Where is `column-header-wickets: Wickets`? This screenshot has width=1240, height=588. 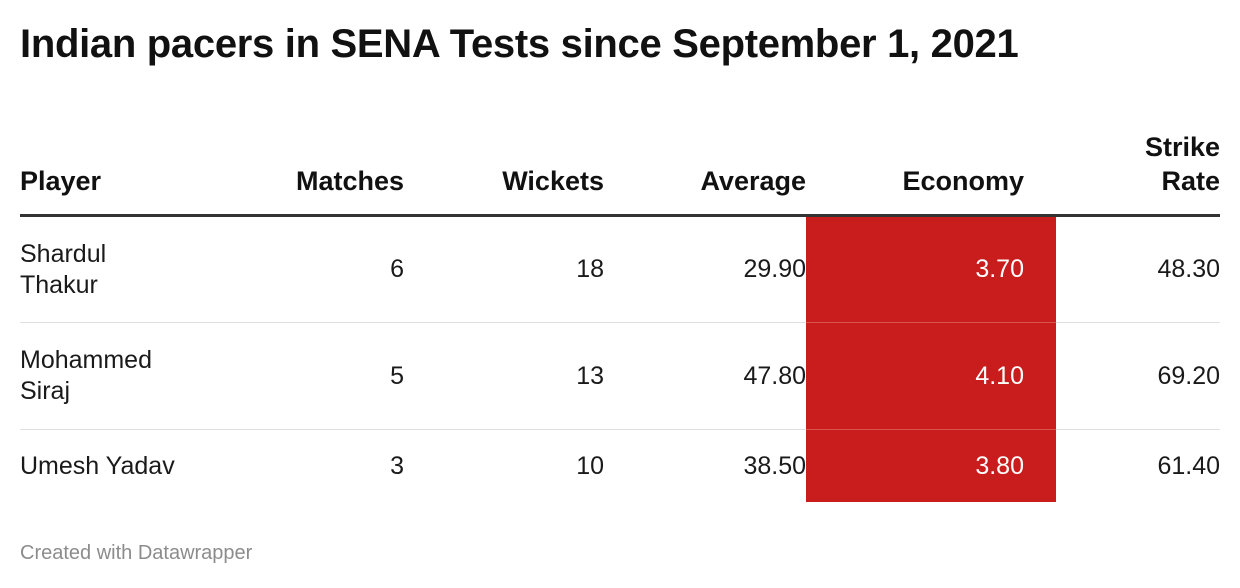
column-header-wickets: Wickets is located at coordinates (504, 168).